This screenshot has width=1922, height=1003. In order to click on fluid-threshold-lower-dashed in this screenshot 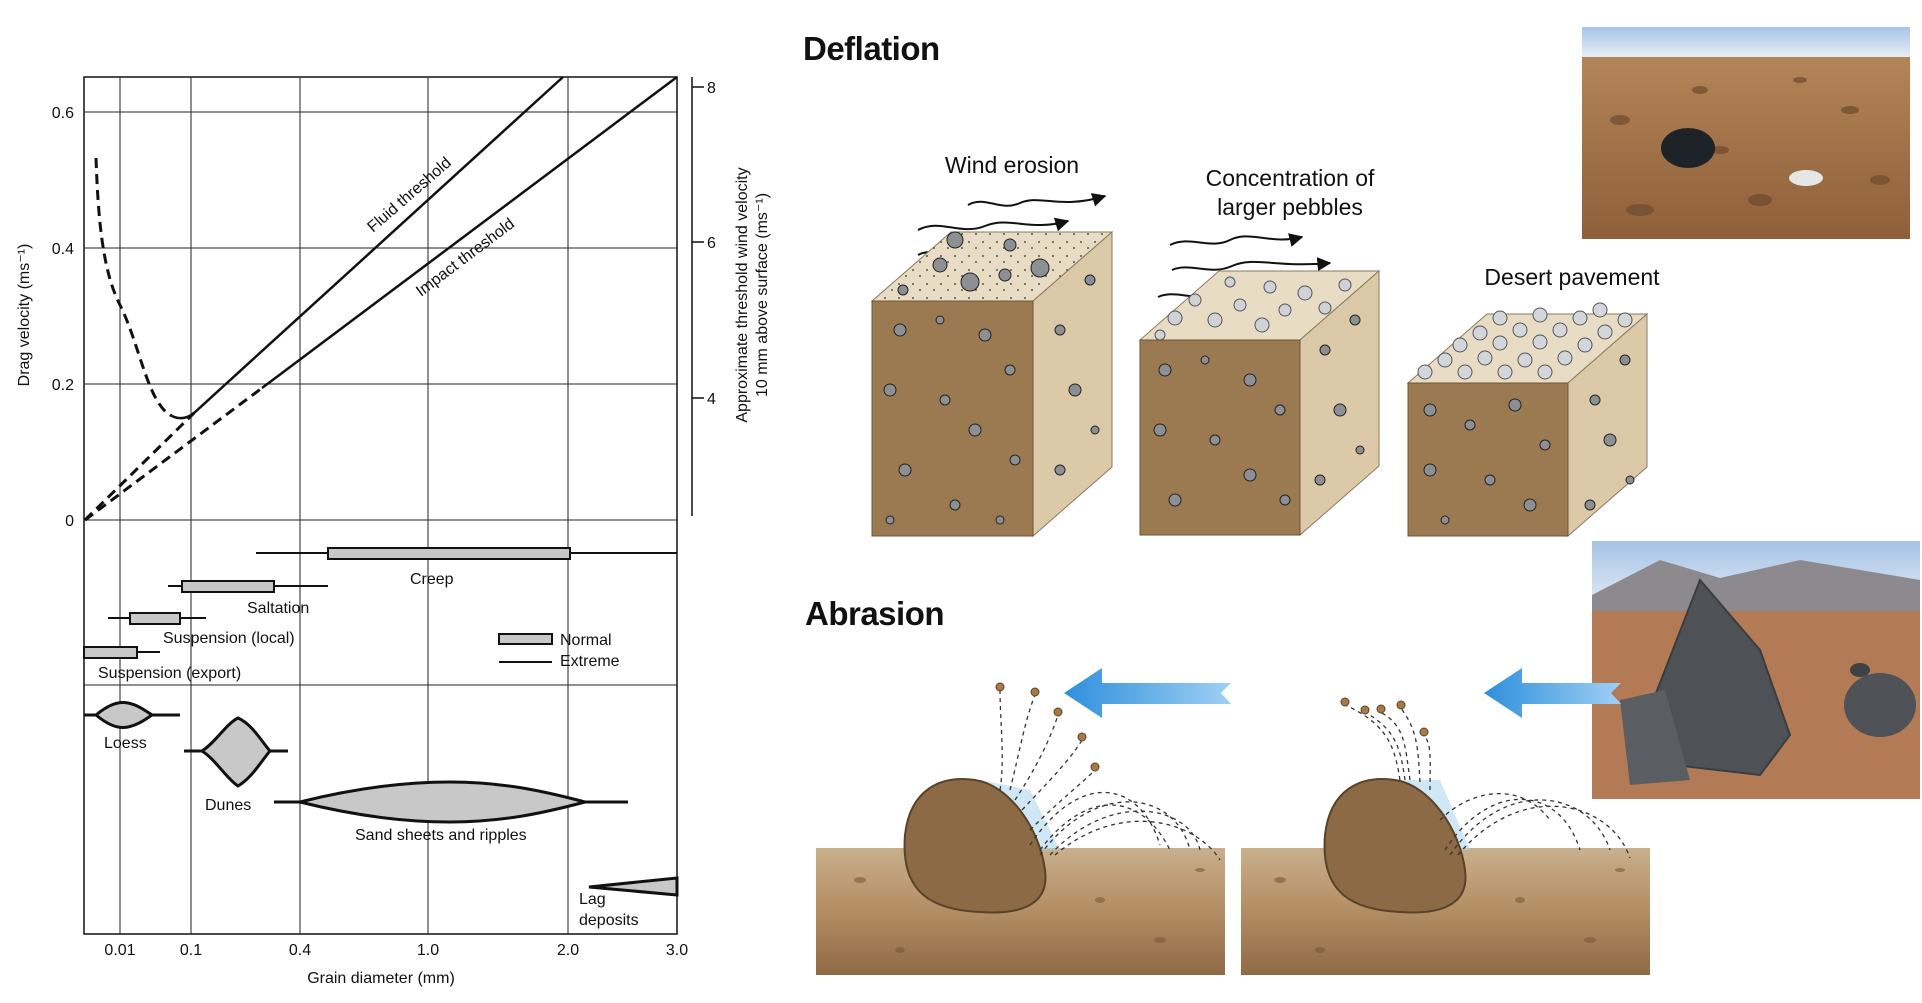, I will do `click(139, 466)`.